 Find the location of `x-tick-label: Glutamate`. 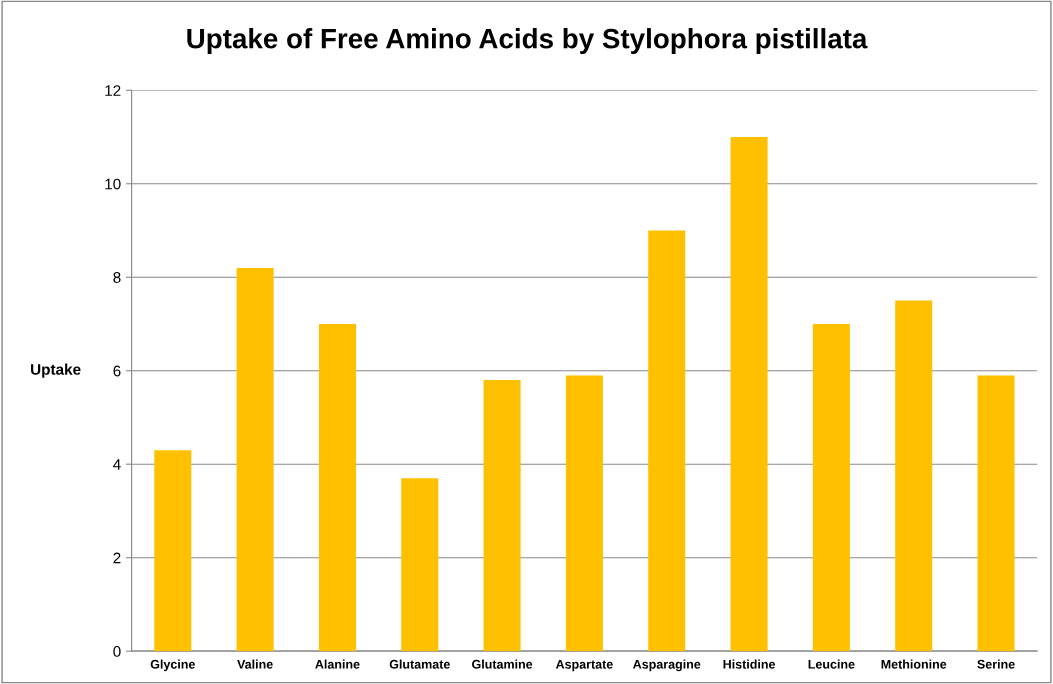

x-tick-label: Glutamate is located at coordinates (419, 664).